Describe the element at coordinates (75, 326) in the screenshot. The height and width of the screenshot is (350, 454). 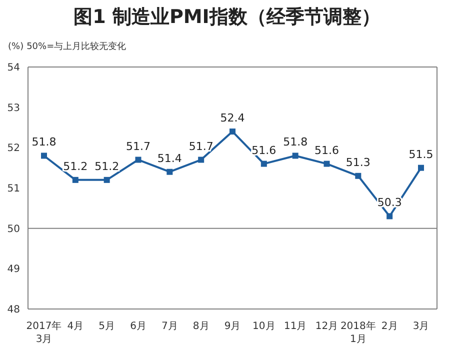
I see `x-tick-label: 4月` at that location.